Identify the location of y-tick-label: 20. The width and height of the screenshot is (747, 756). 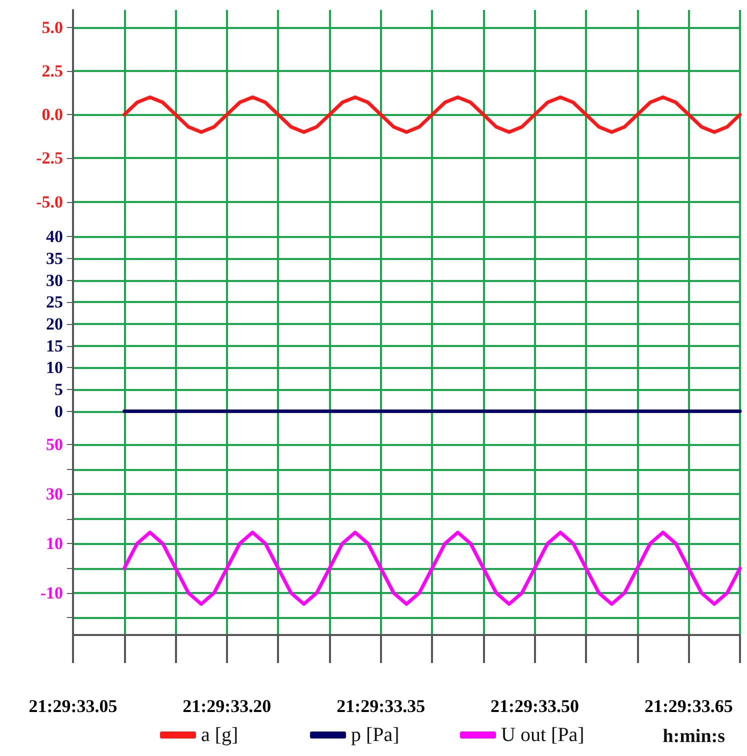
(54, 324).